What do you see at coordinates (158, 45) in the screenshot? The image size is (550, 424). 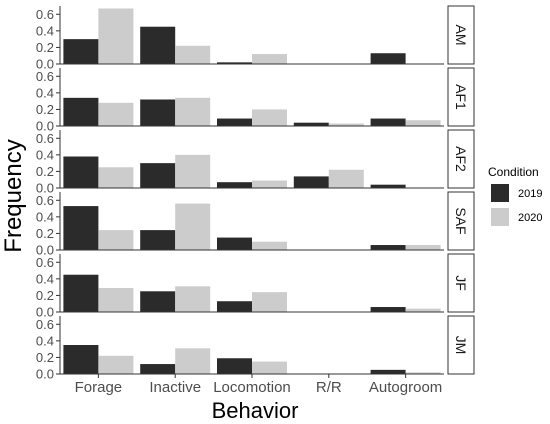 I see `bar-am-2019-inactive` at bounding box center [158, 45].